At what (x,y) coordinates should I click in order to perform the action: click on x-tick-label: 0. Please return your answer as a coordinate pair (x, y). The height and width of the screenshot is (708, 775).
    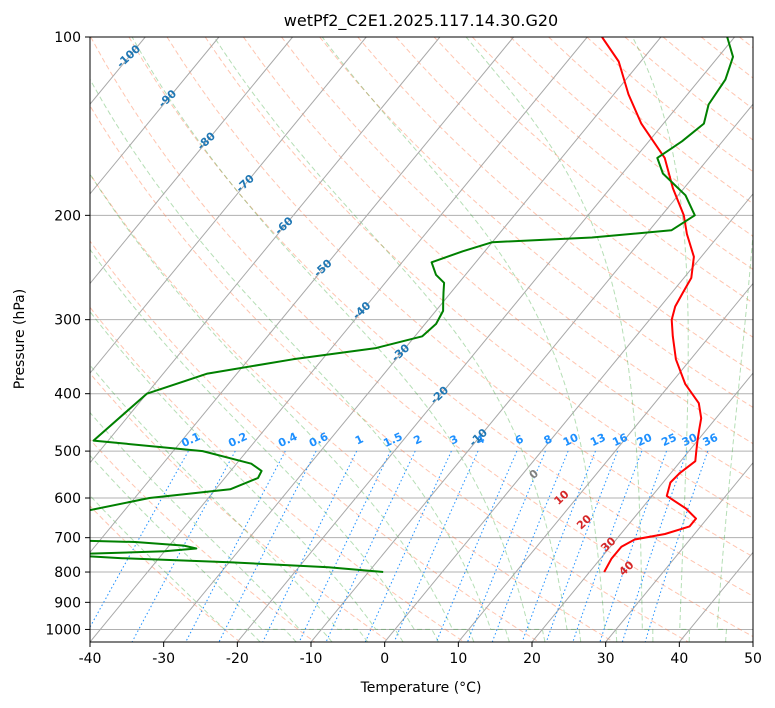
    Looking at the image, I should click on (384, 659).